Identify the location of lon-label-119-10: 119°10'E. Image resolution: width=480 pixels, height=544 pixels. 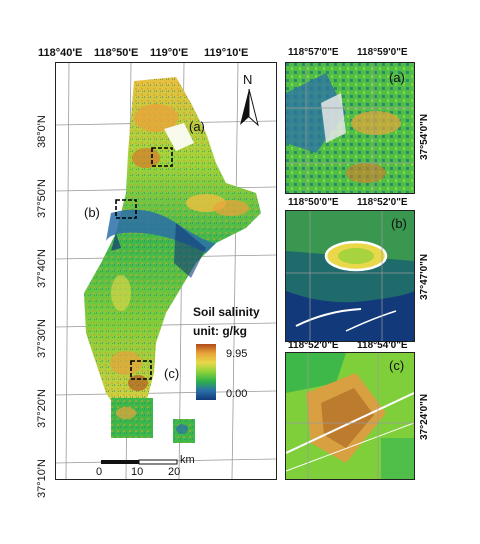
(226, 53).